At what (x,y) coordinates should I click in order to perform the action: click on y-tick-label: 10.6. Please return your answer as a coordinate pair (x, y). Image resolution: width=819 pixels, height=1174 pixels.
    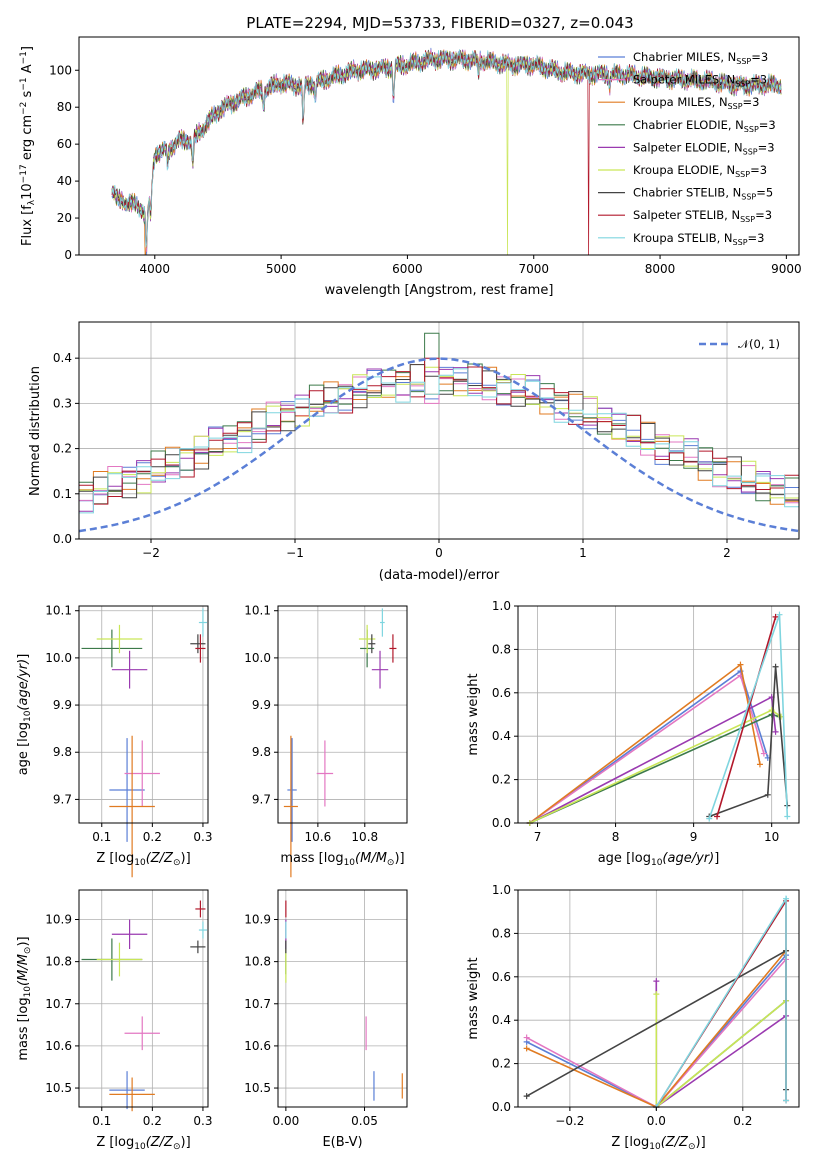
    Looking at the image, I should click on (58, 1046).